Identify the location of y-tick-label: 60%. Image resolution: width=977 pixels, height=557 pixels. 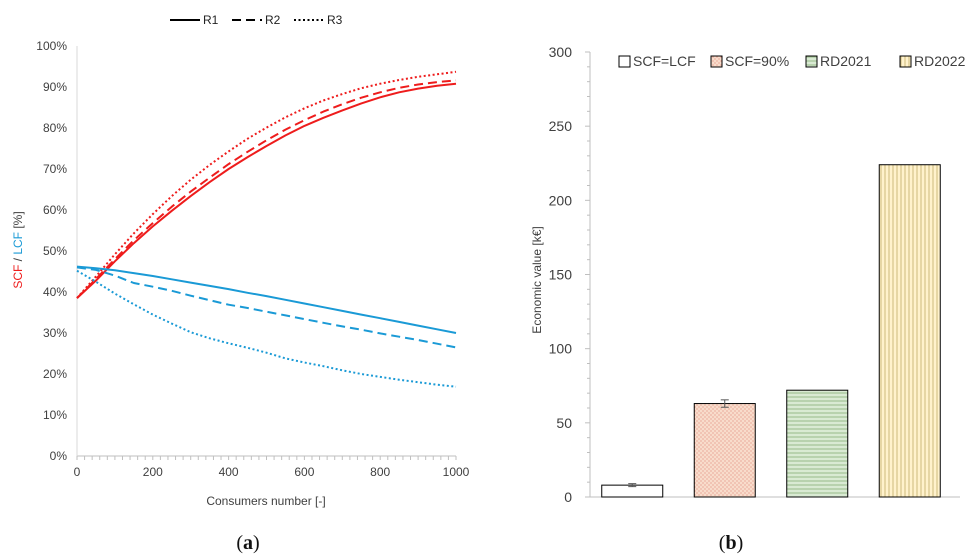
(55, 210).